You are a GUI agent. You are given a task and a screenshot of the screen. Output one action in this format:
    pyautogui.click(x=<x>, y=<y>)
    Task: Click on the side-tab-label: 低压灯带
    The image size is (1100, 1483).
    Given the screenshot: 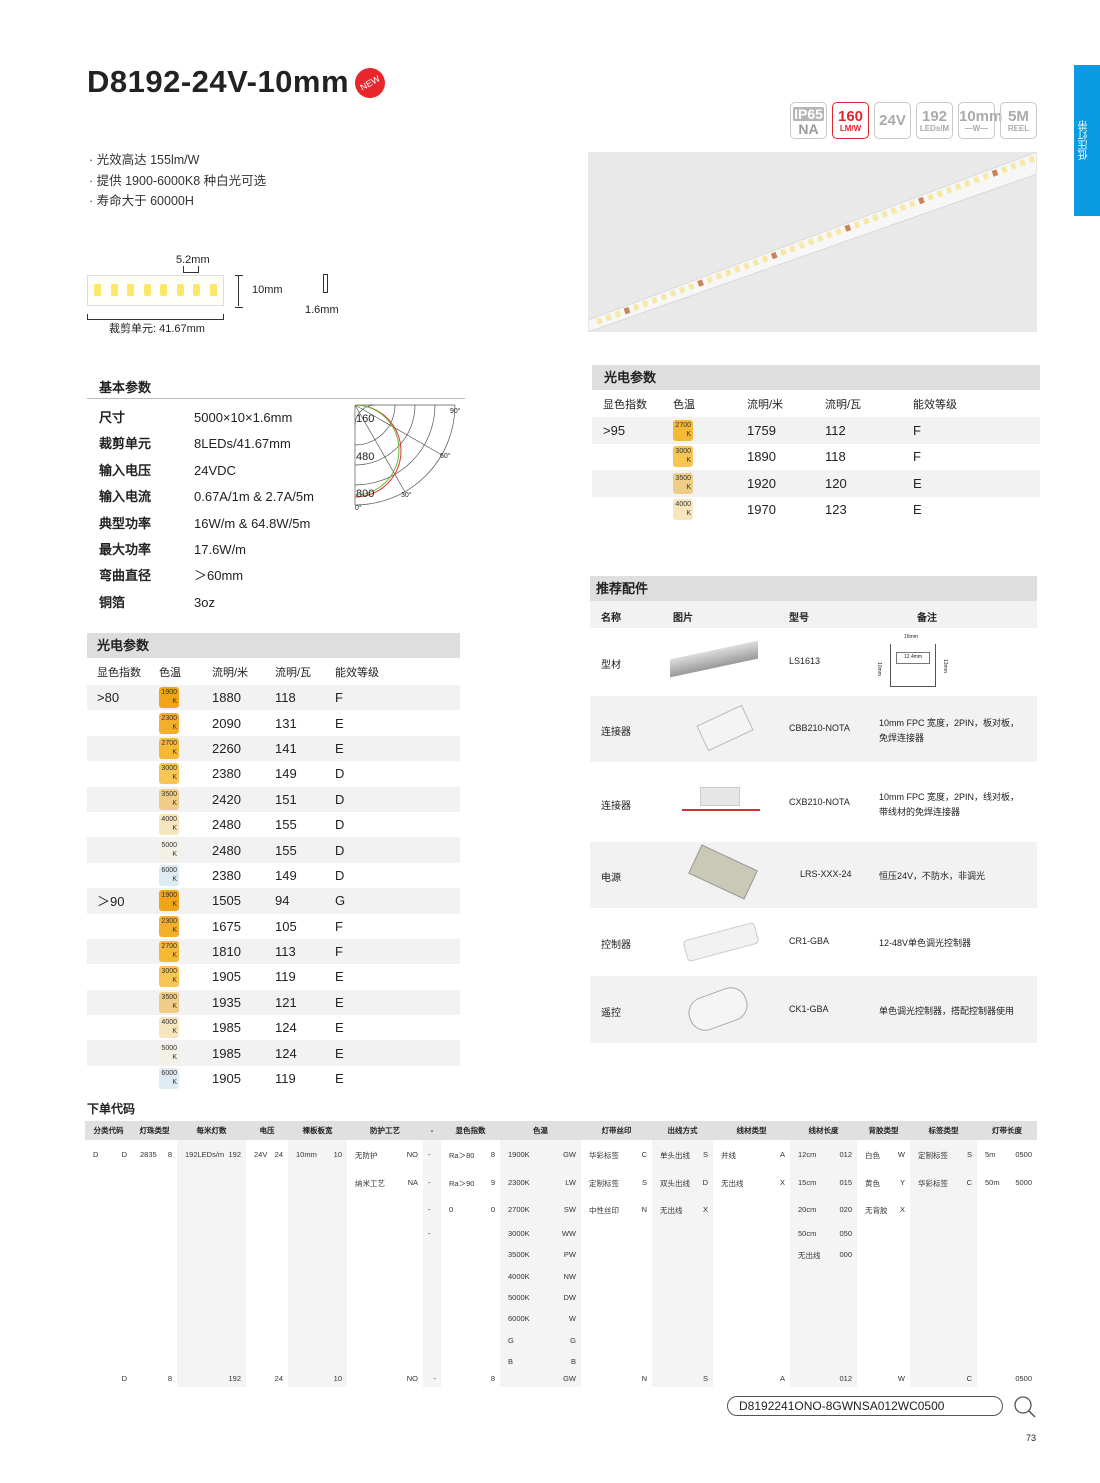 What is the action you would take?
    pyautogui.click(x=1084, y=140)
    